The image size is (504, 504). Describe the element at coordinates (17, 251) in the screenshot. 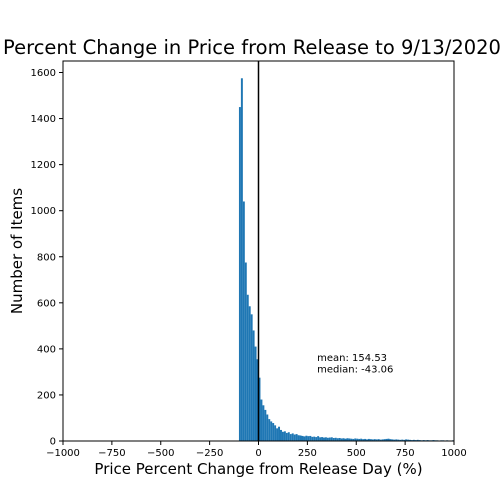

I see `y-axis-label: Number of Items` at that location.